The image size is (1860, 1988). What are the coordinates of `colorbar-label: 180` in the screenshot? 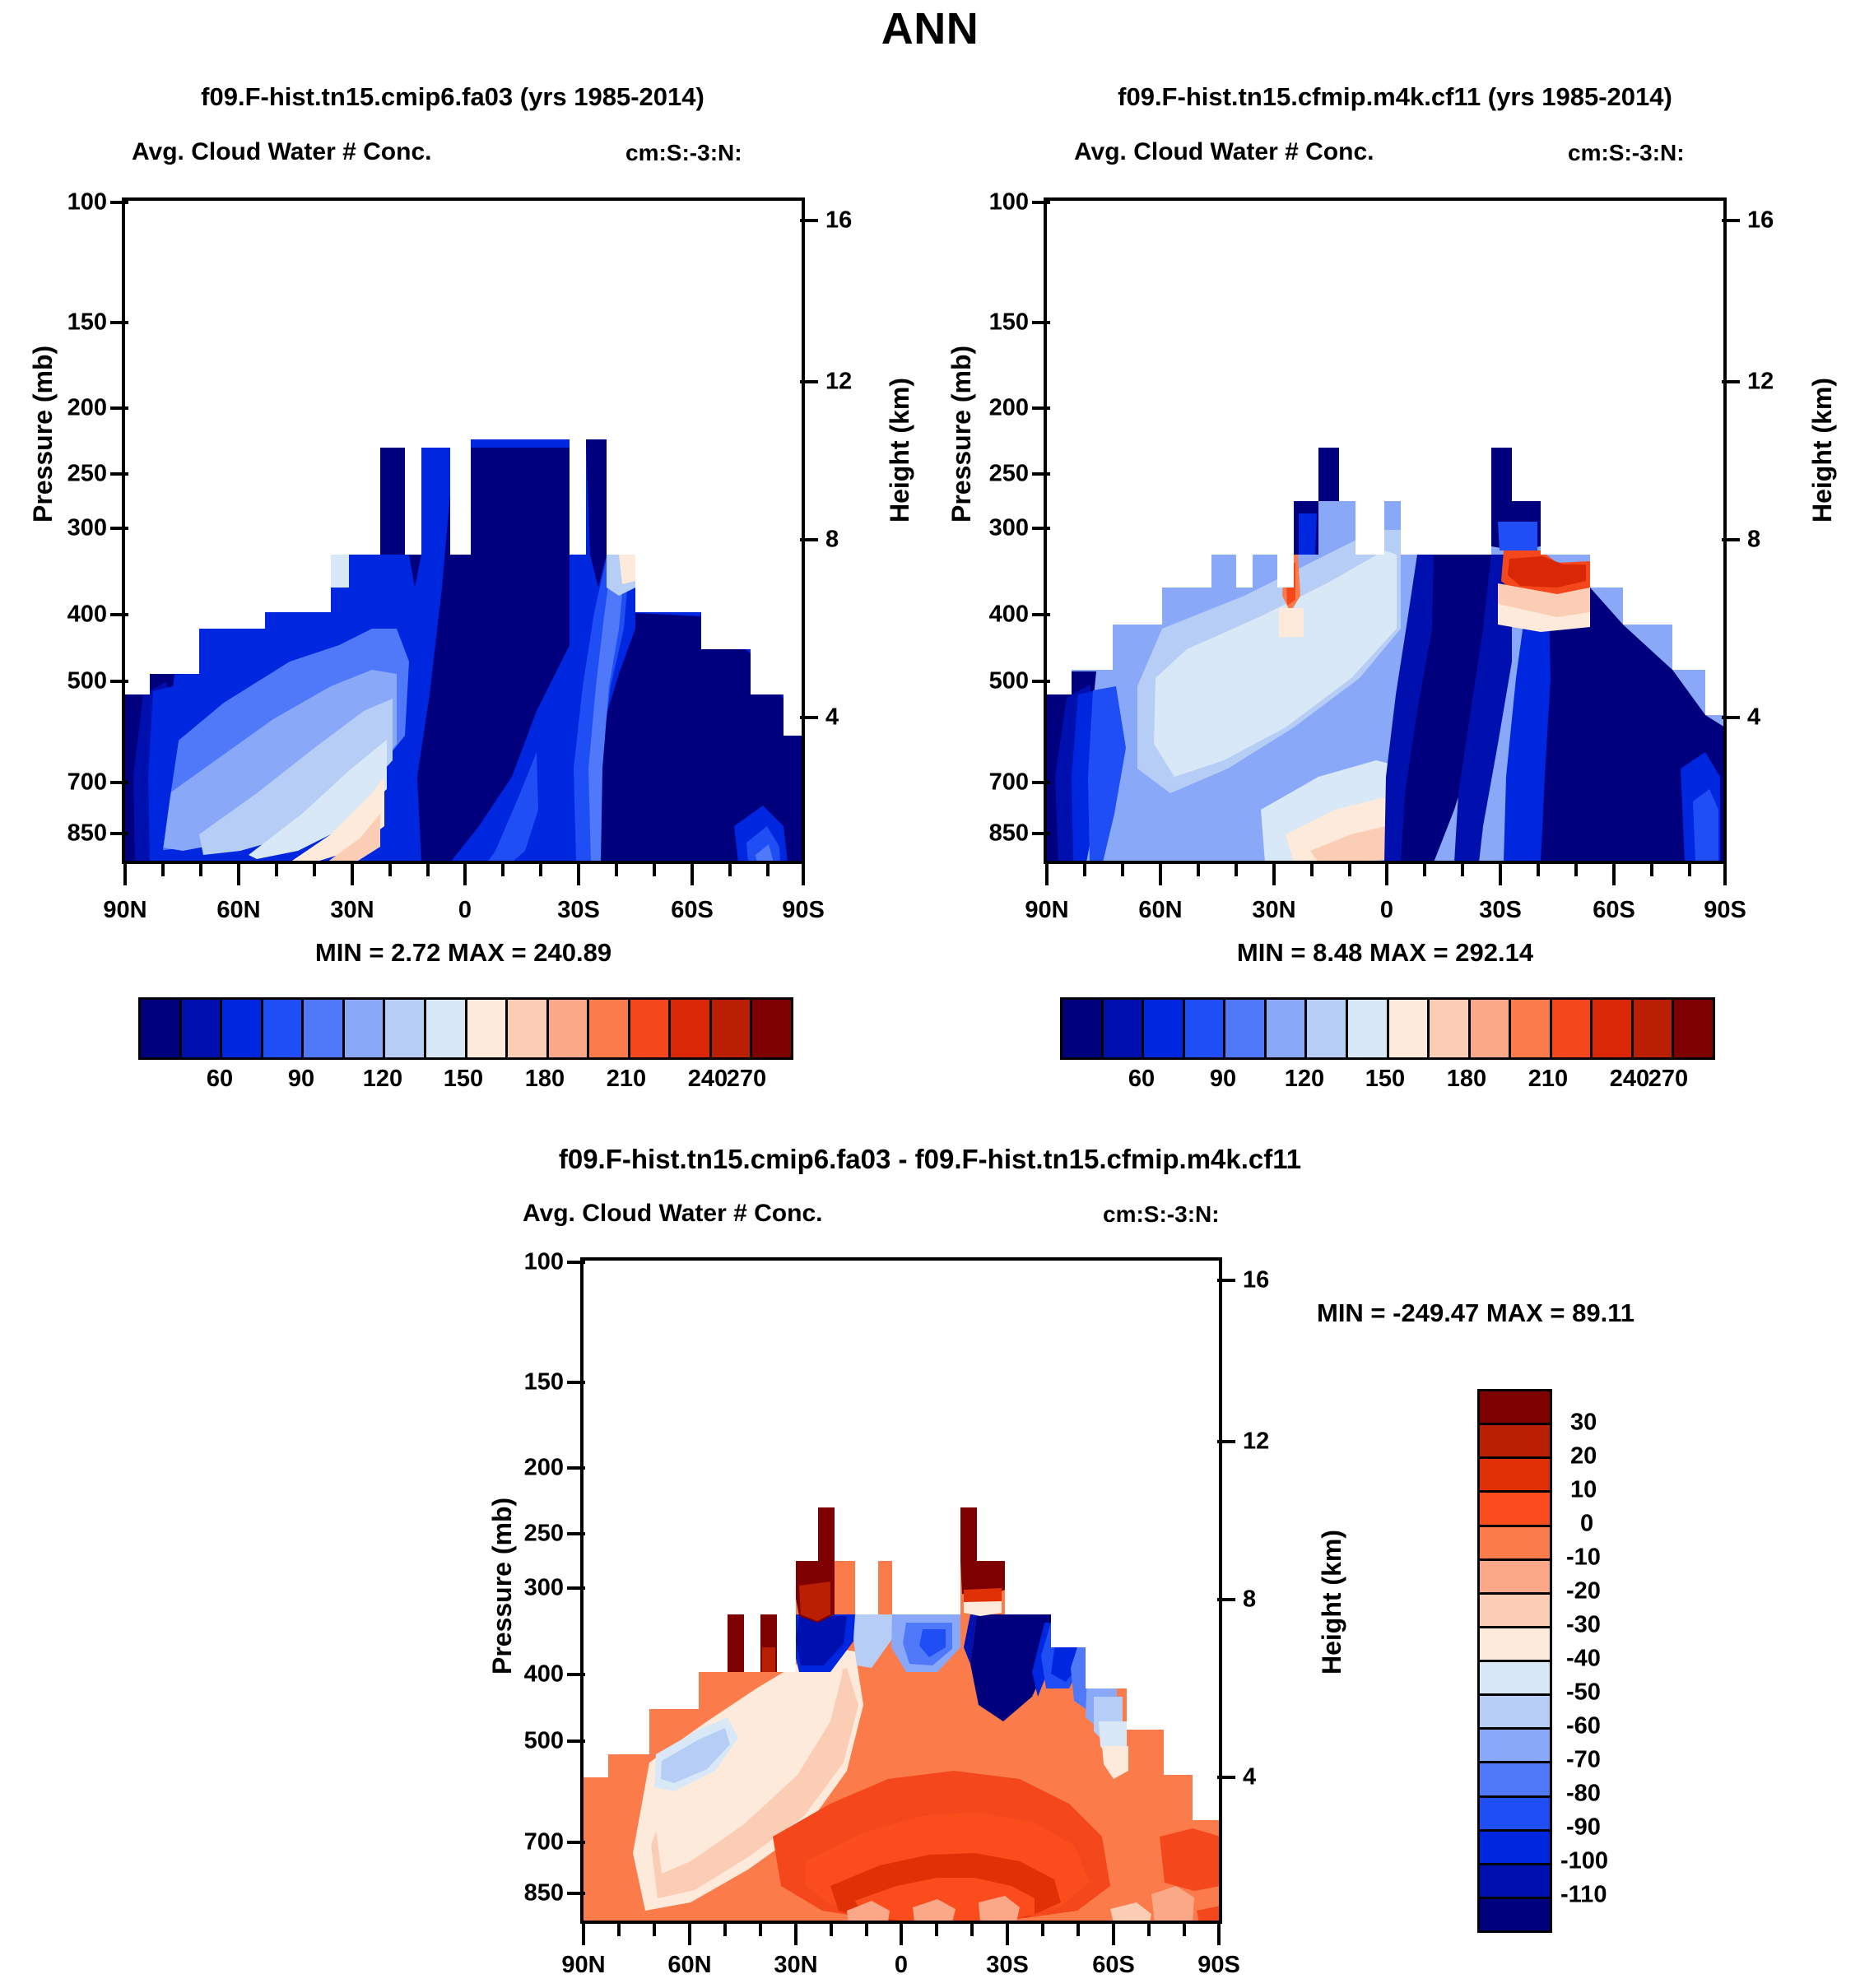 It's located at (1466, 1079).